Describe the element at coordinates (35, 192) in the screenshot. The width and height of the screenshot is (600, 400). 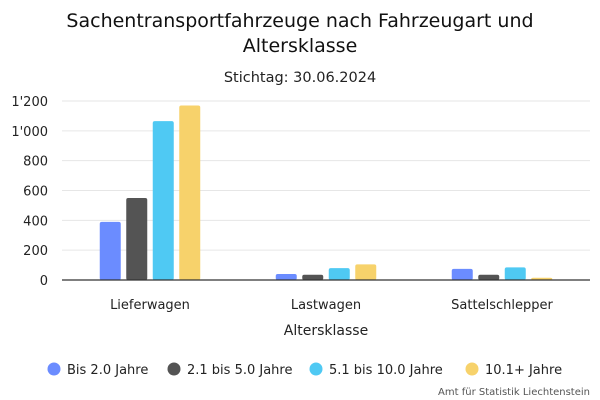
I see `y-tick-label: 600` at that location.